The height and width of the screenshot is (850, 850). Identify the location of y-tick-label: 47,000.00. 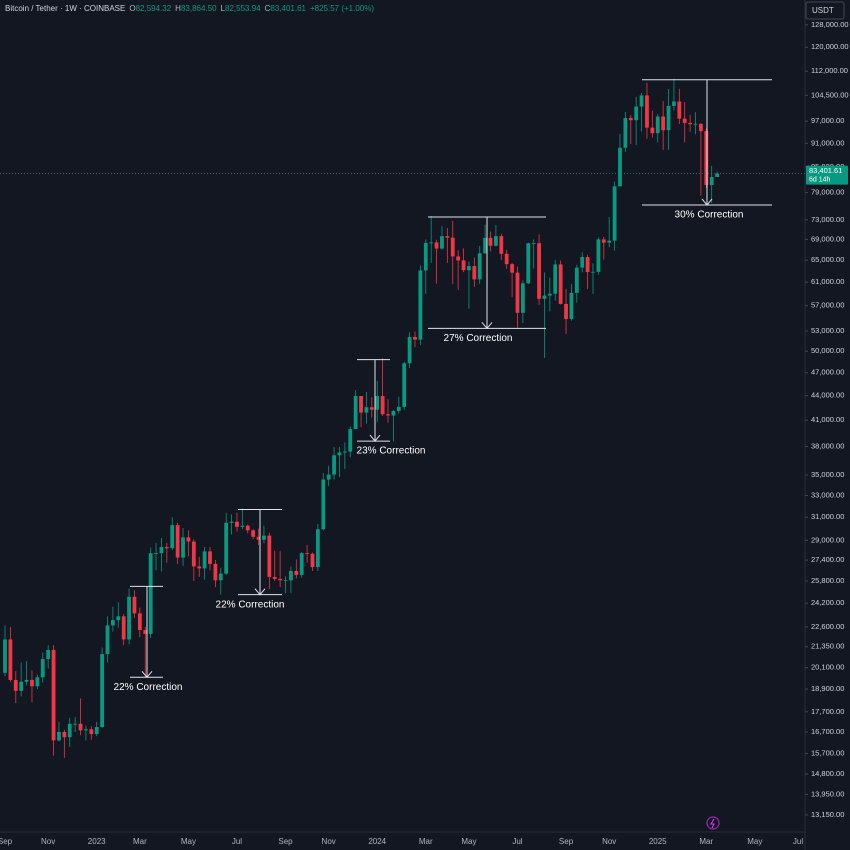
(827, 372).